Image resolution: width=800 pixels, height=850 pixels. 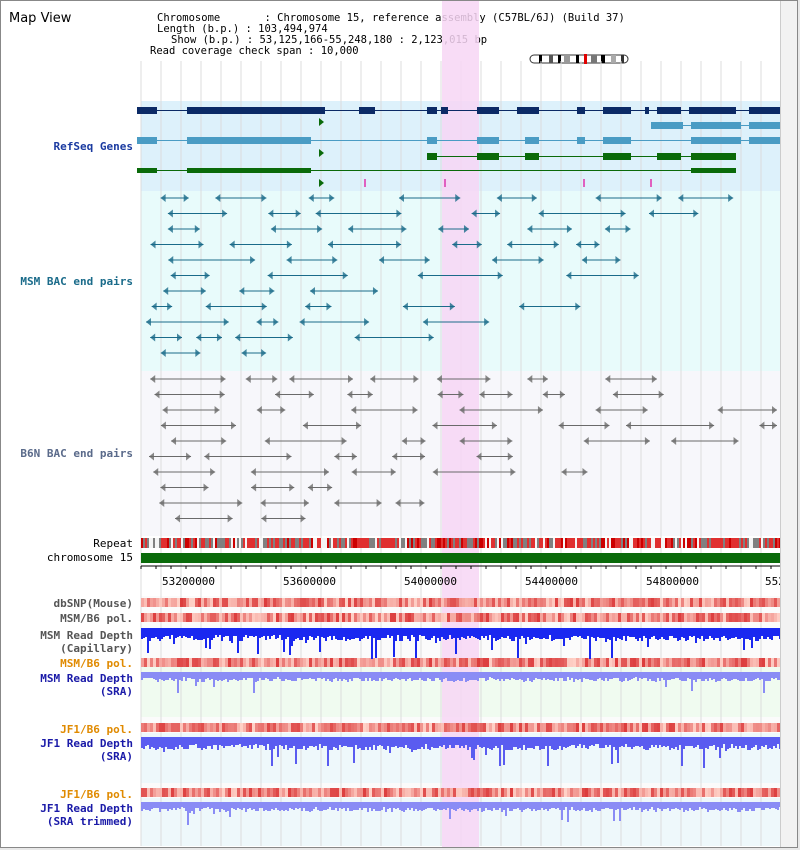 What do you see at coordinates (93, 603) in the screenshot?
I see `track-label-dbsnp: dbSNP(Mouse)` at bounding box center [93, 603].